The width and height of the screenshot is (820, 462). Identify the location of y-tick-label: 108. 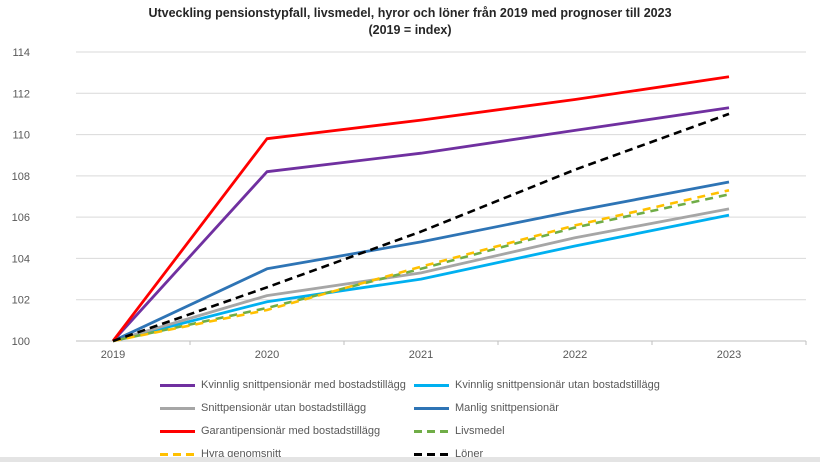
(21, 177).